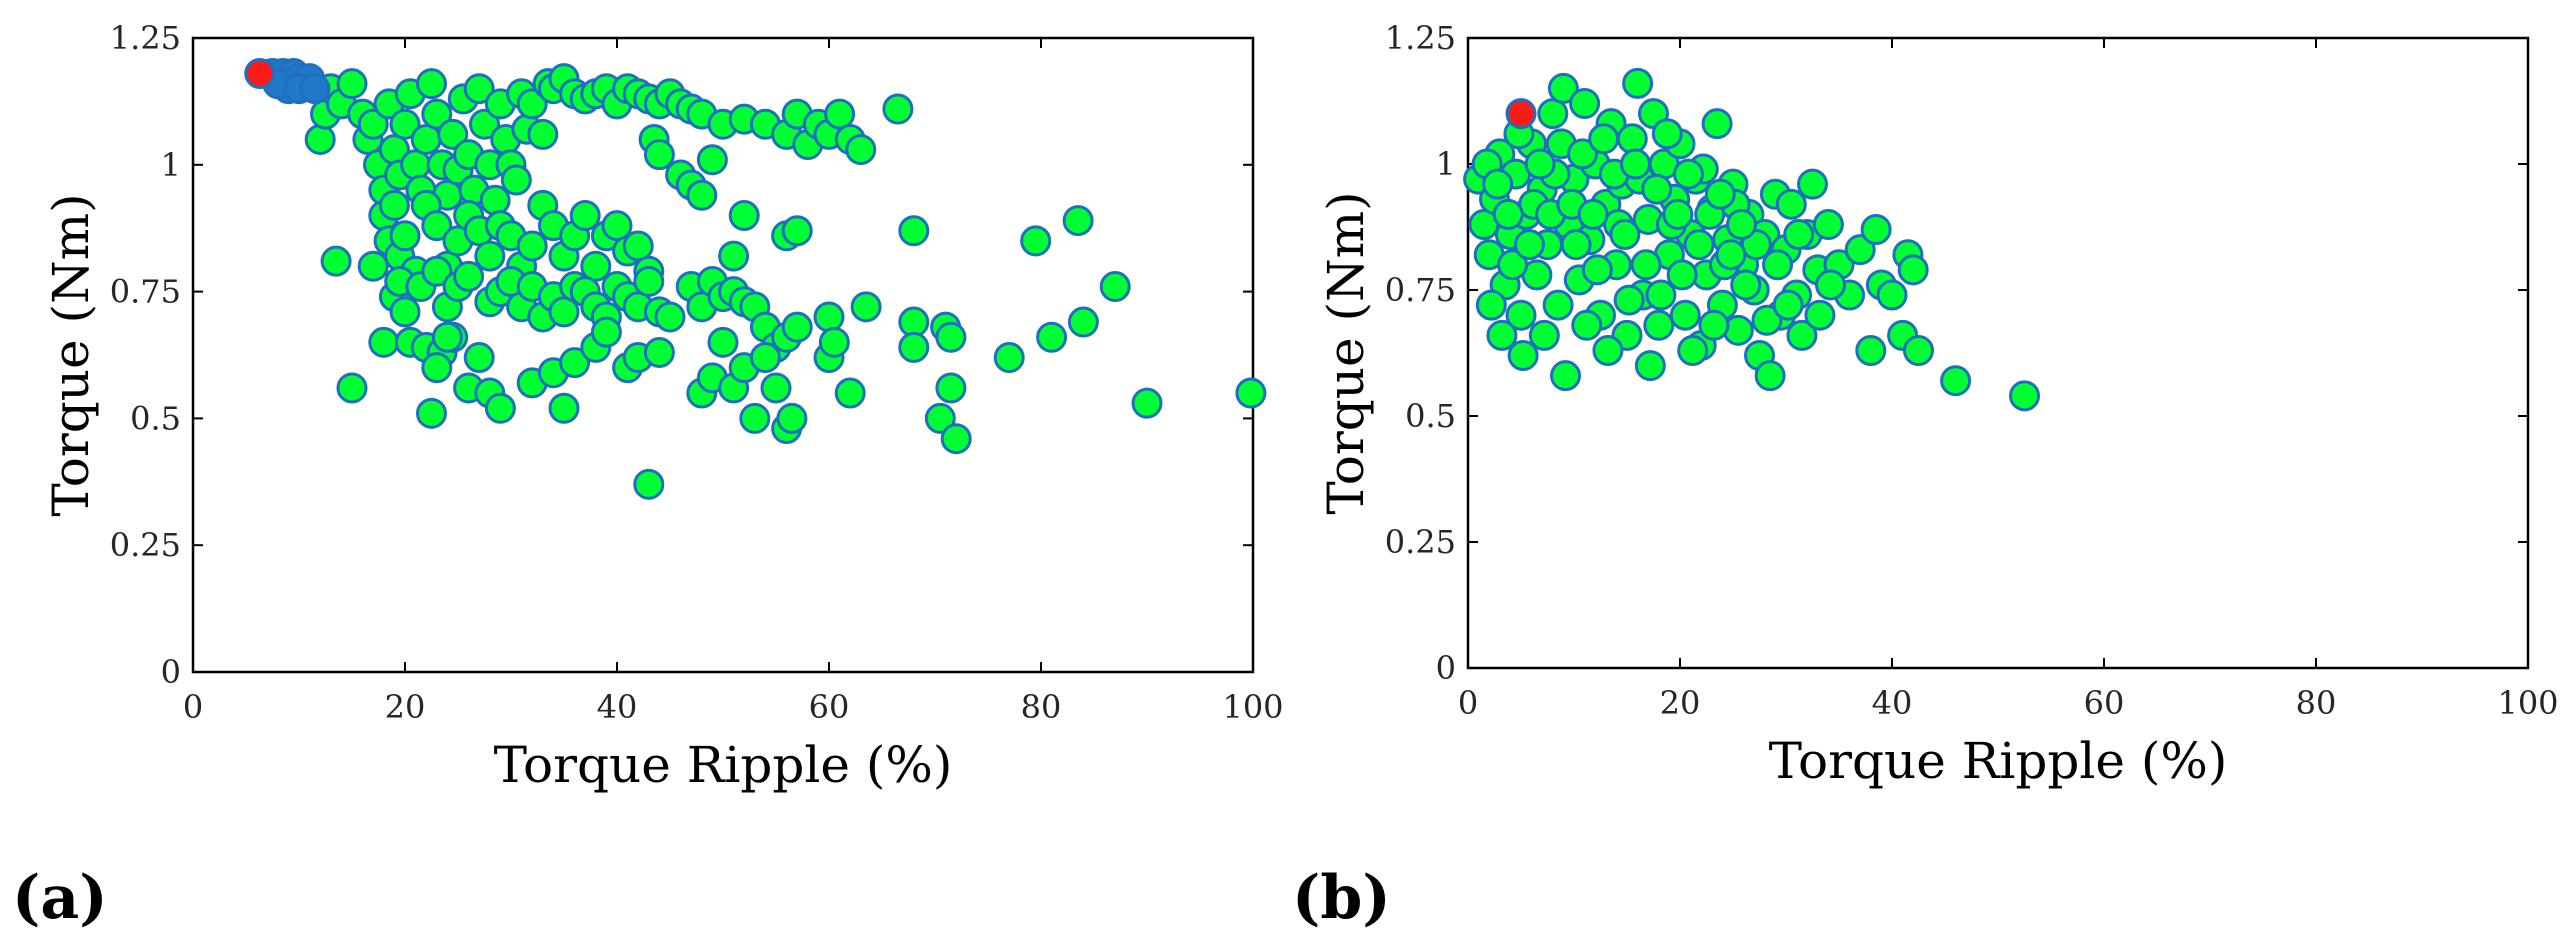  I want to click on cluster-point, so click(315, 89).